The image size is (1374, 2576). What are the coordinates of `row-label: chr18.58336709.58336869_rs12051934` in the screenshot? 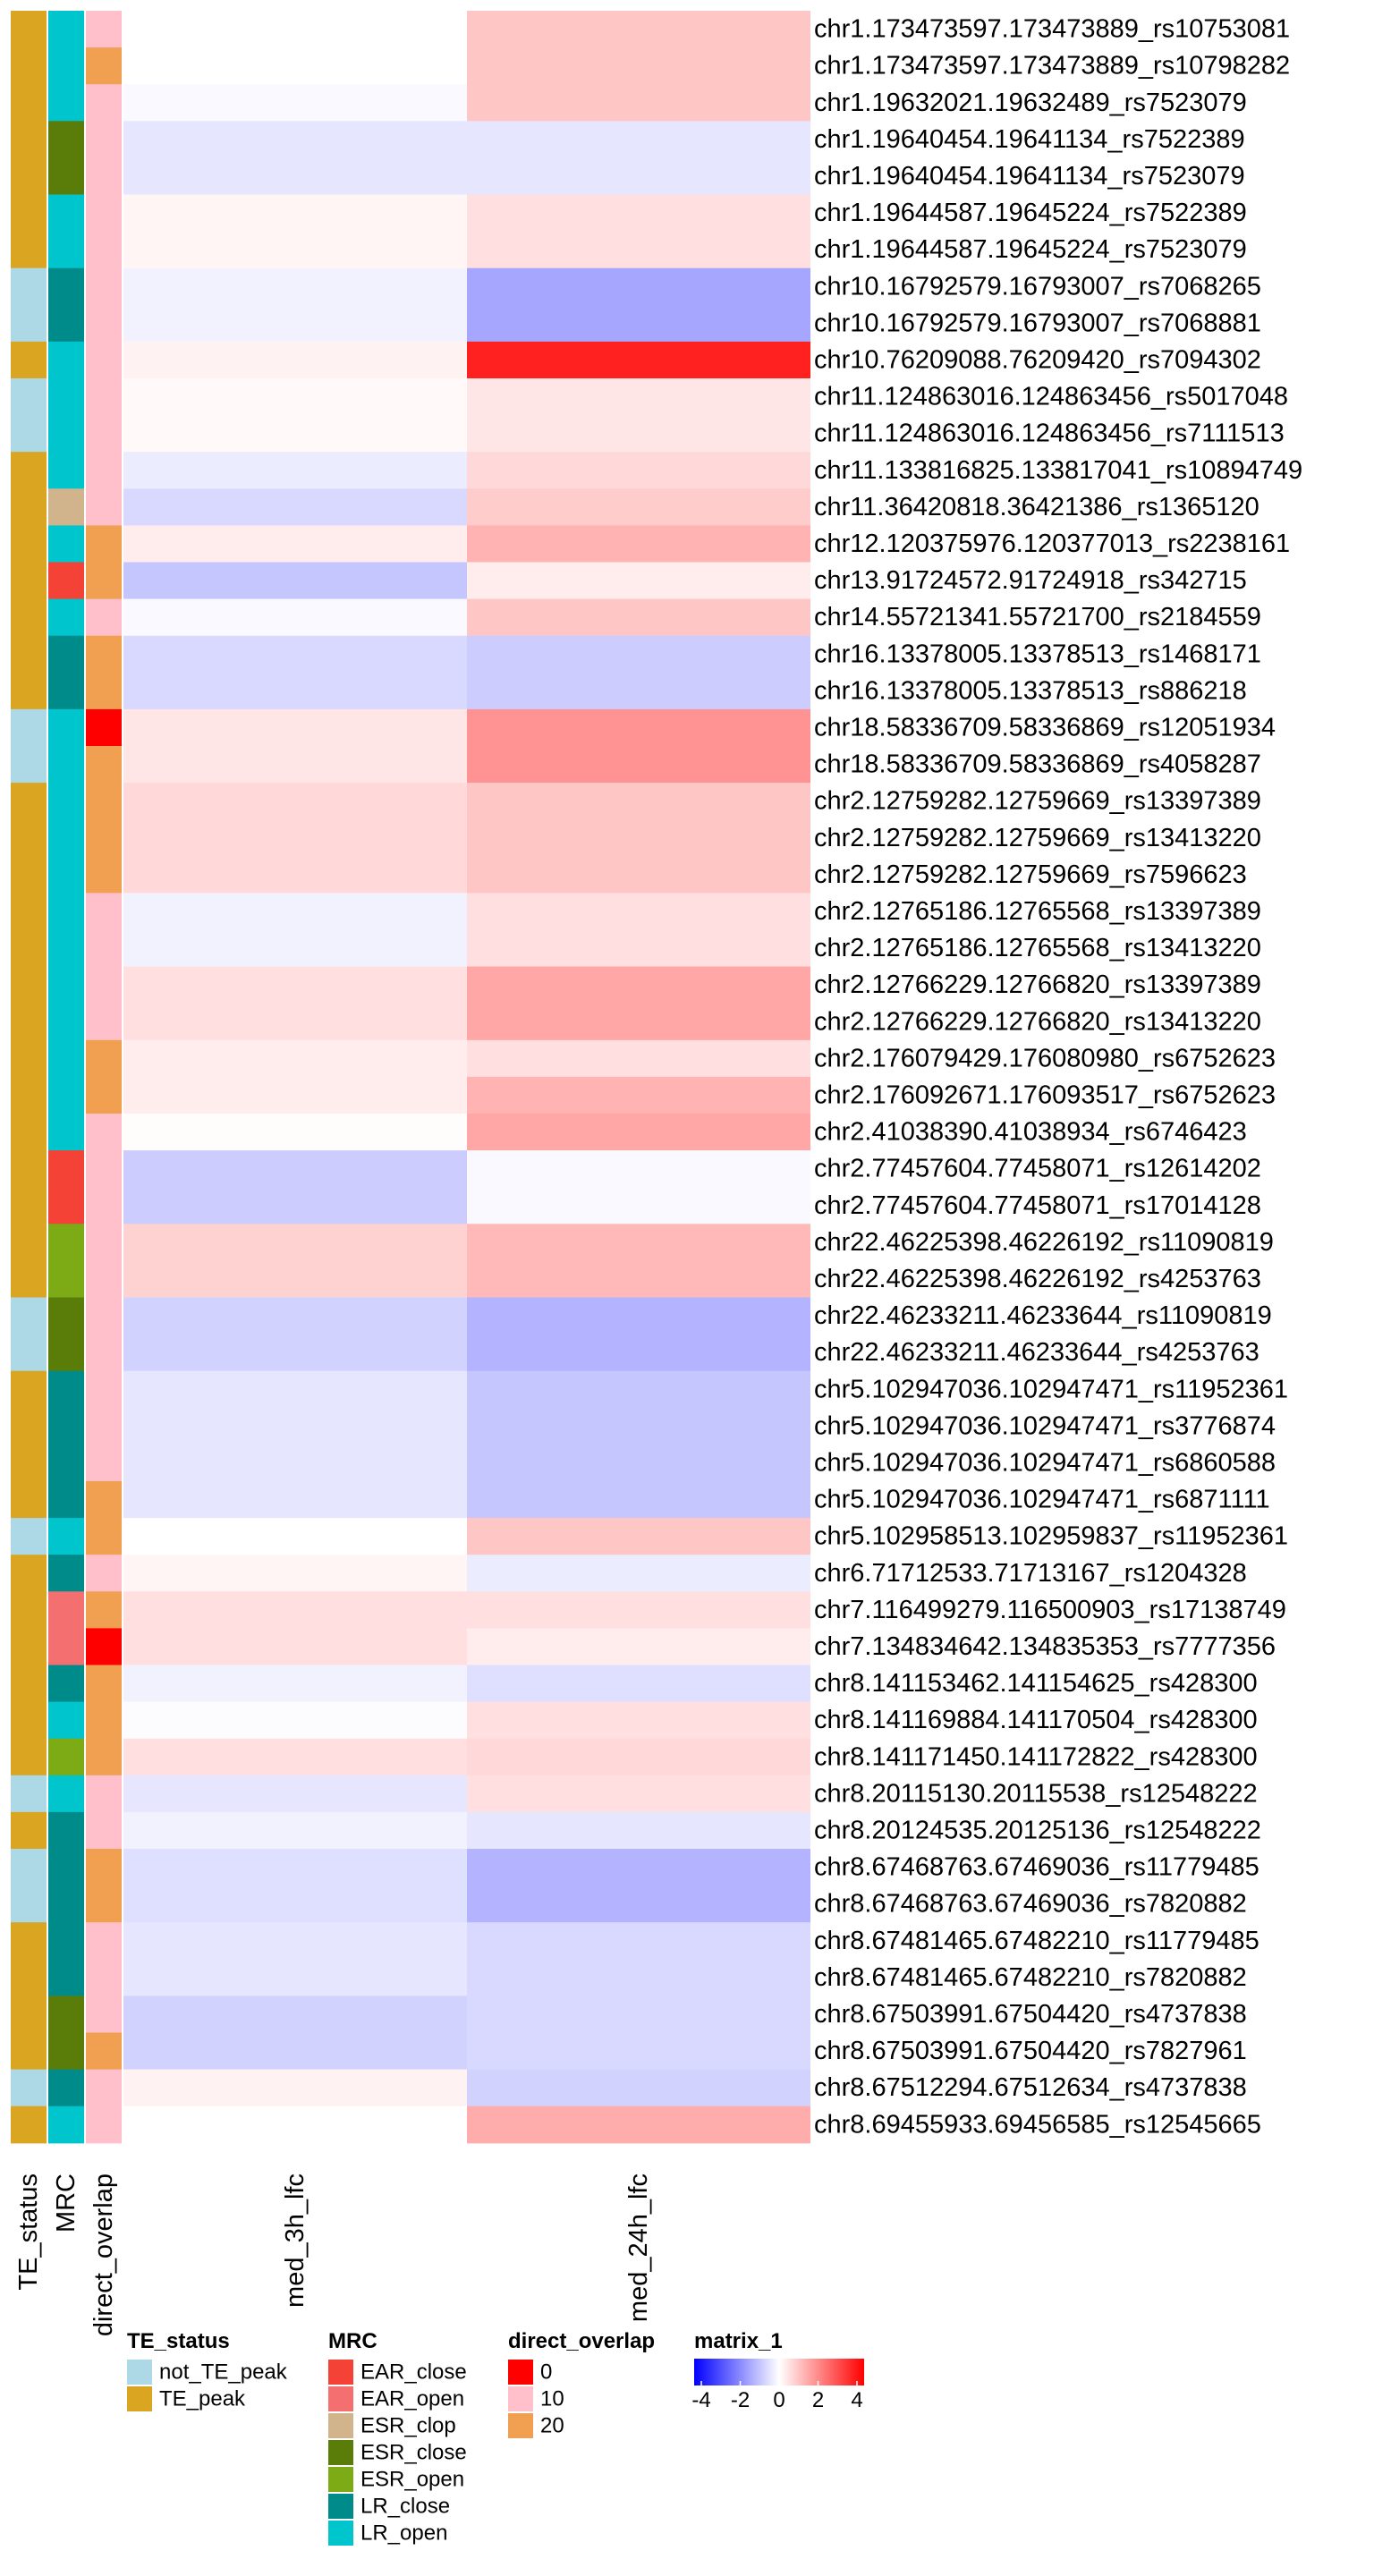 It's located at (1045, 727).